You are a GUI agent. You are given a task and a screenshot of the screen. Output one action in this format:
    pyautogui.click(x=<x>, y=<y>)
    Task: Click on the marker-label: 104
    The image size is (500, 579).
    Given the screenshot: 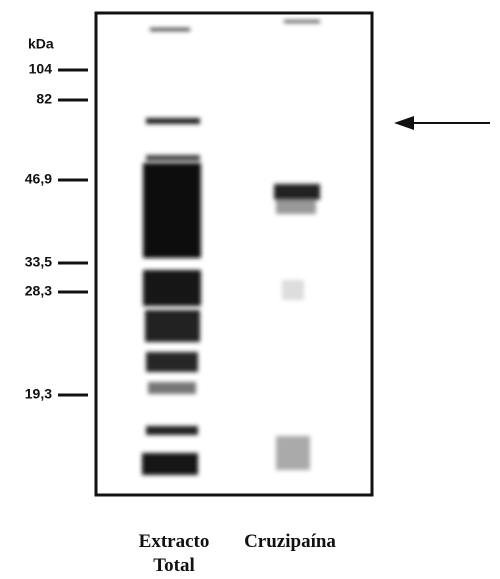 What is the action you would take?
    pyautogui.click(x=41, y=69)
    